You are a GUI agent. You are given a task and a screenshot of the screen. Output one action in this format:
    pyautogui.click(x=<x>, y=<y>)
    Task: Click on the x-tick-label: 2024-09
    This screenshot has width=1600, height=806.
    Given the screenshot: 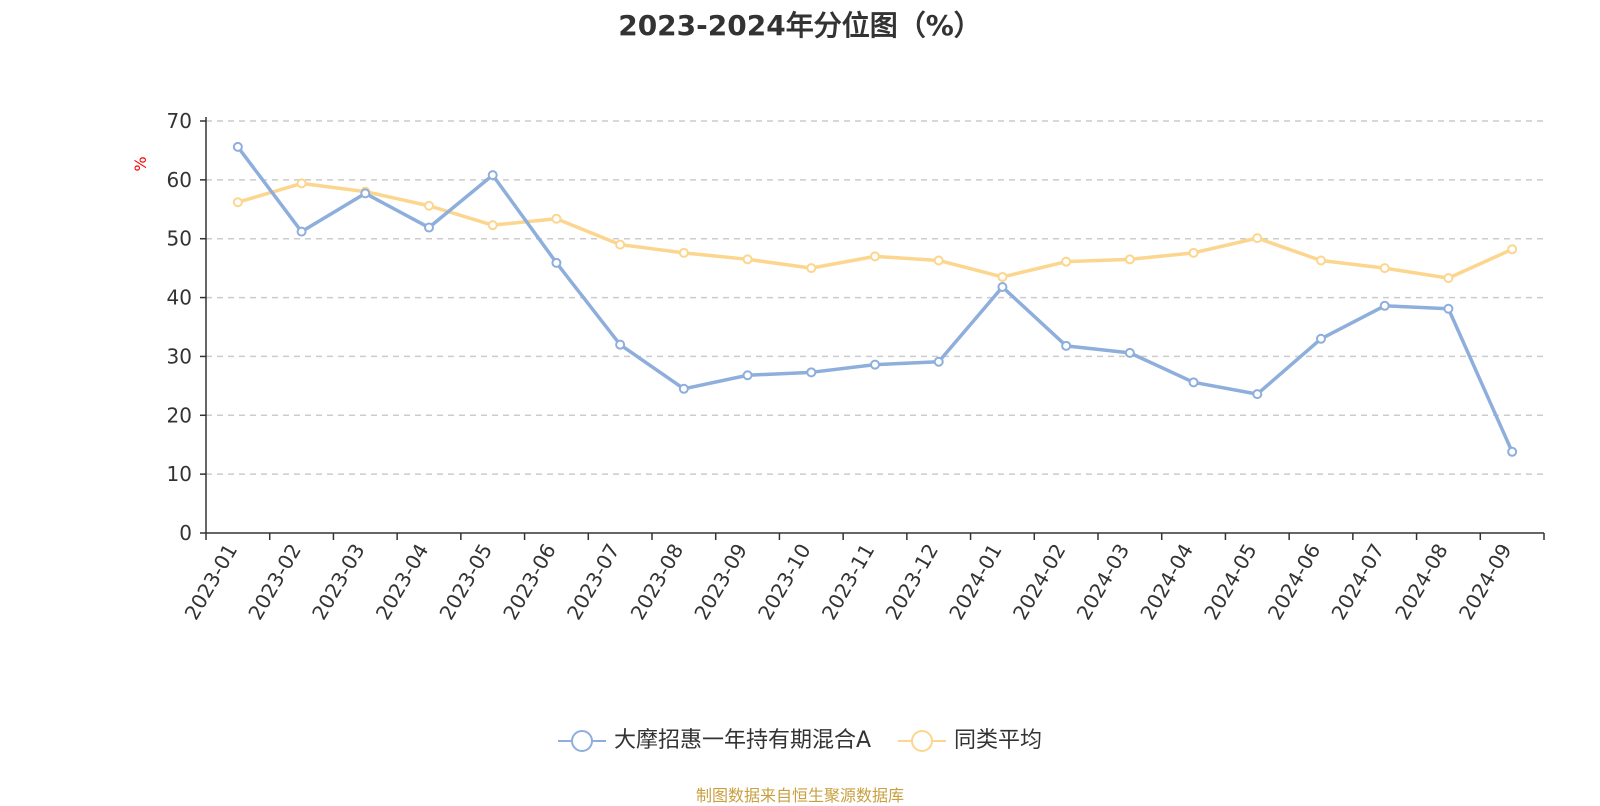 What is the action you would take?
    pyautogui.click(x=1485, y=582)
    